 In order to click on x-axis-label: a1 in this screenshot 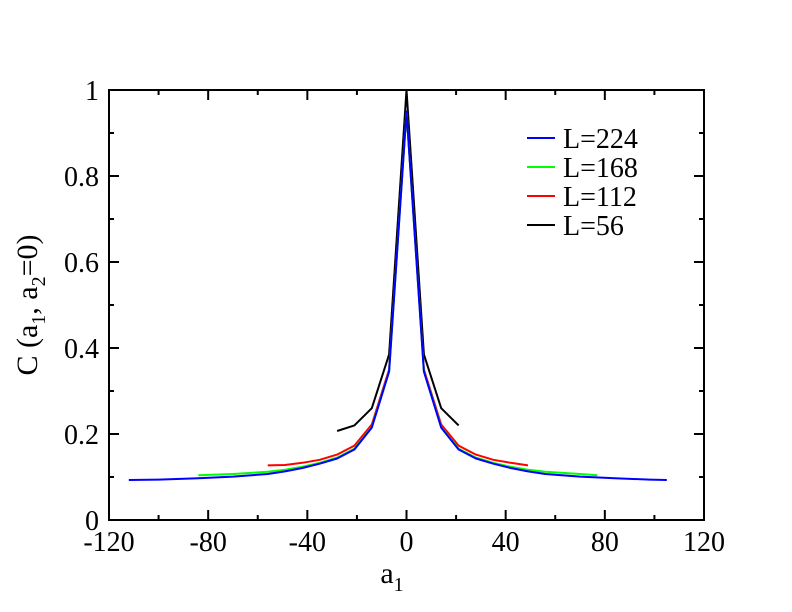, I will do `click(391, 576)`.